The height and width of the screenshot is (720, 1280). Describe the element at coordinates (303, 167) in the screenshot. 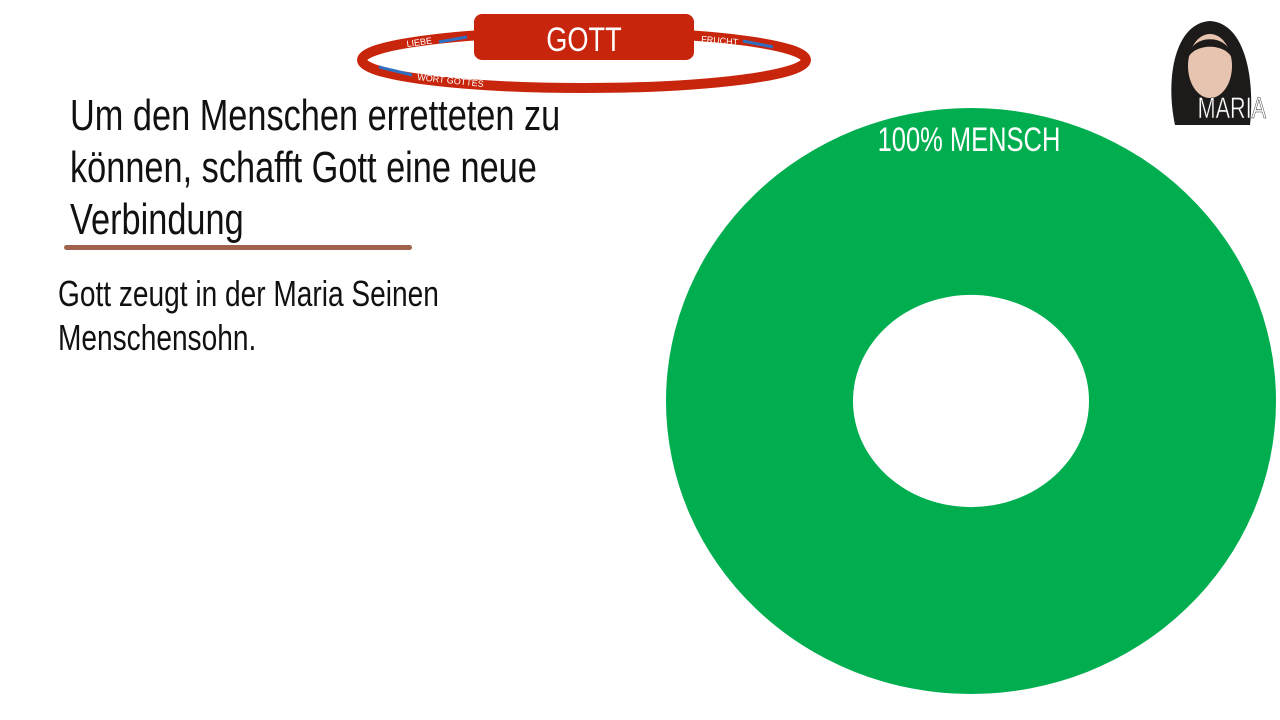

I see `title-line: können, schafft Gott eine neue` at that location.